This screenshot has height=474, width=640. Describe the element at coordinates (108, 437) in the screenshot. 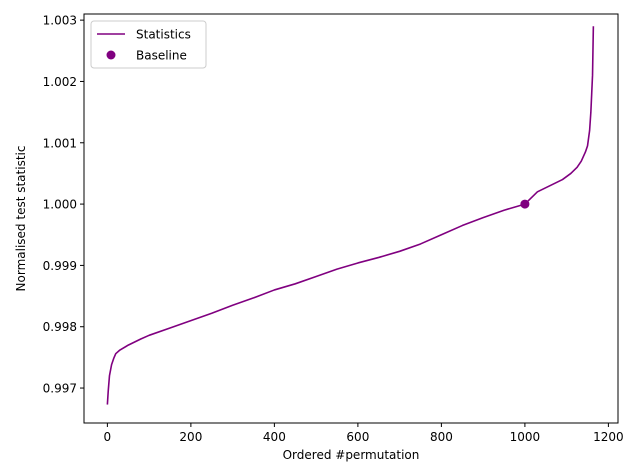

I see `x-tick-label: 0` at that location.